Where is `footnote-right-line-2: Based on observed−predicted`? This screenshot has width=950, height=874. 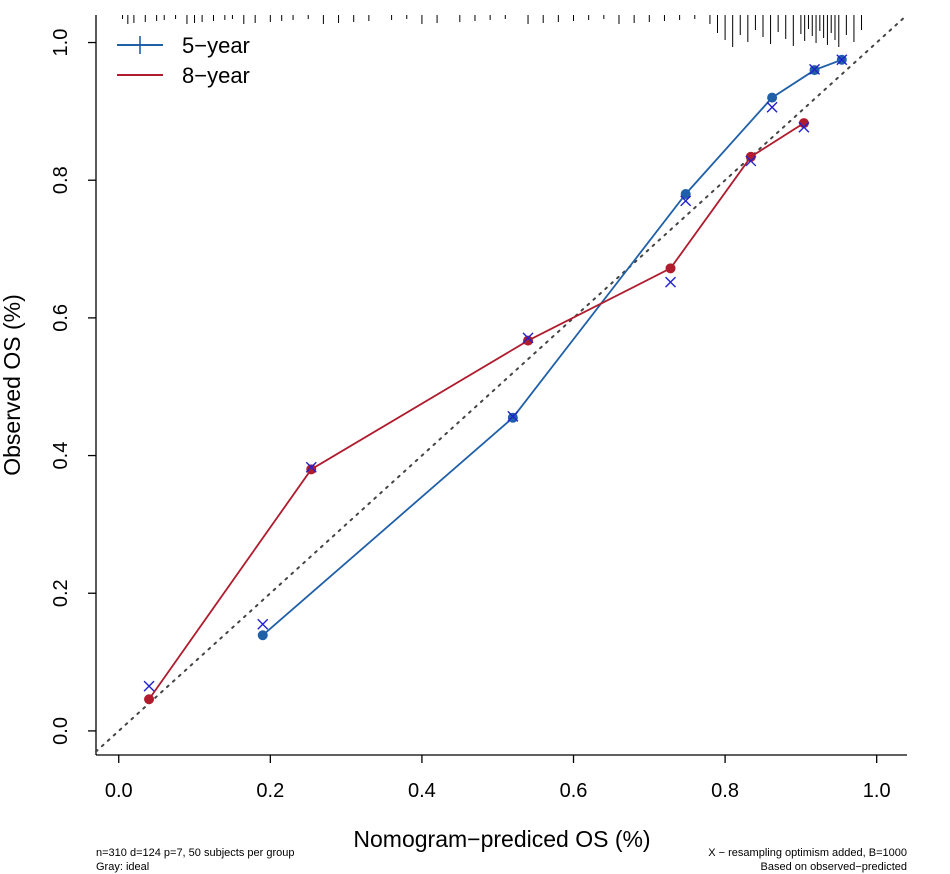 footnote-right-line-2: Based on observed−predicted is located at coordinates (834, 867).